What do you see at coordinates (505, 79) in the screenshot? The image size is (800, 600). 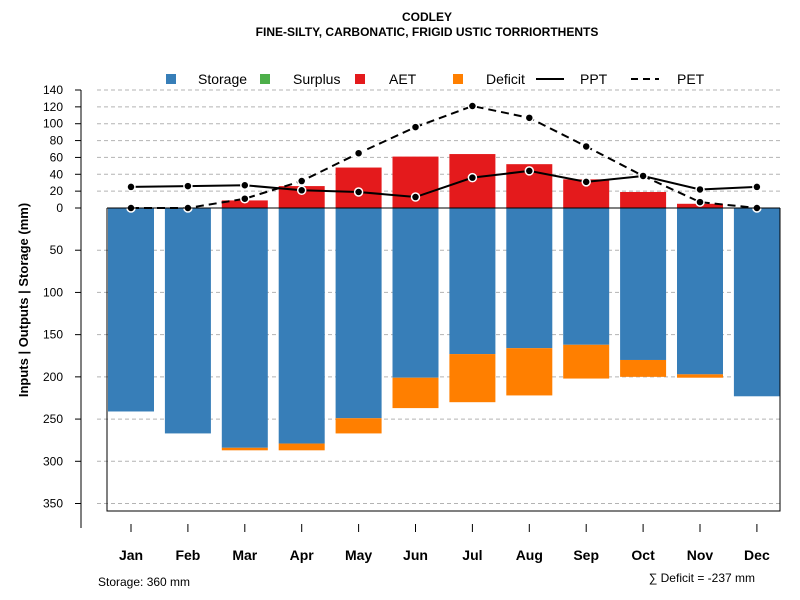 I see `legend-label: Deficit` at bounding box center [505, 79].